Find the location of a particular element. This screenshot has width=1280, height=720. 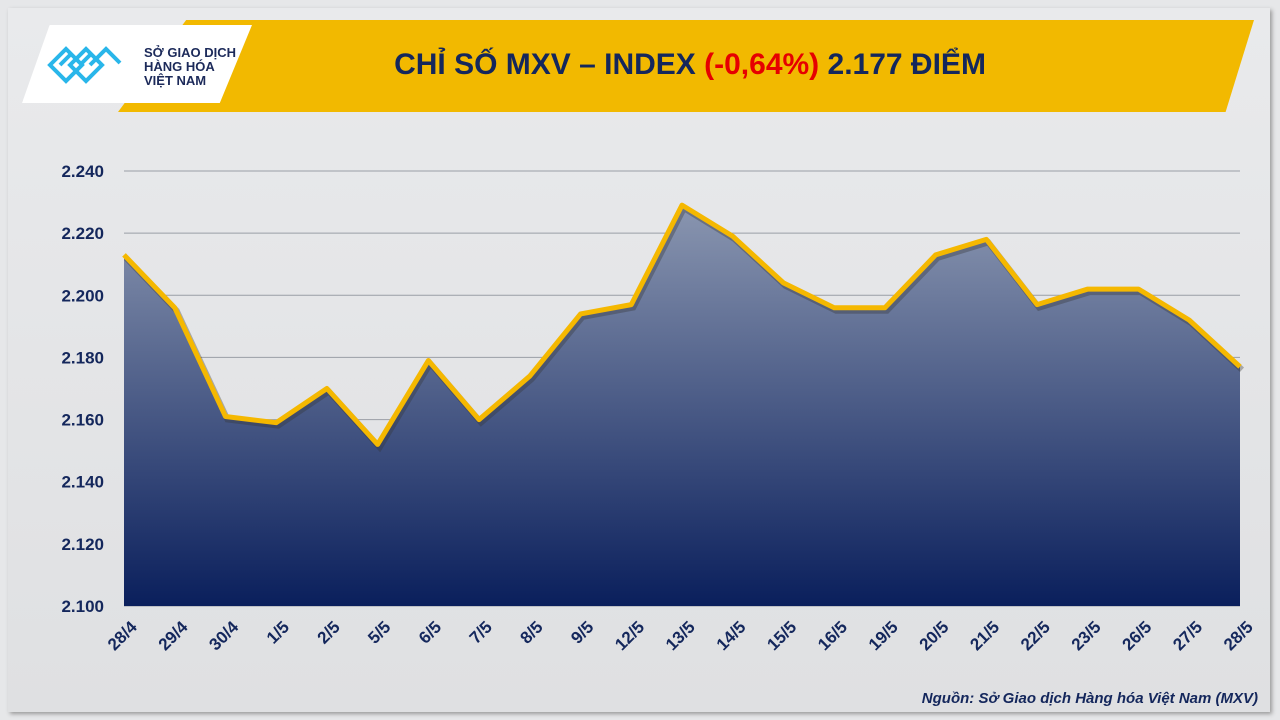

y-tick-label: 2.240 is located at coordinates (82, 171).